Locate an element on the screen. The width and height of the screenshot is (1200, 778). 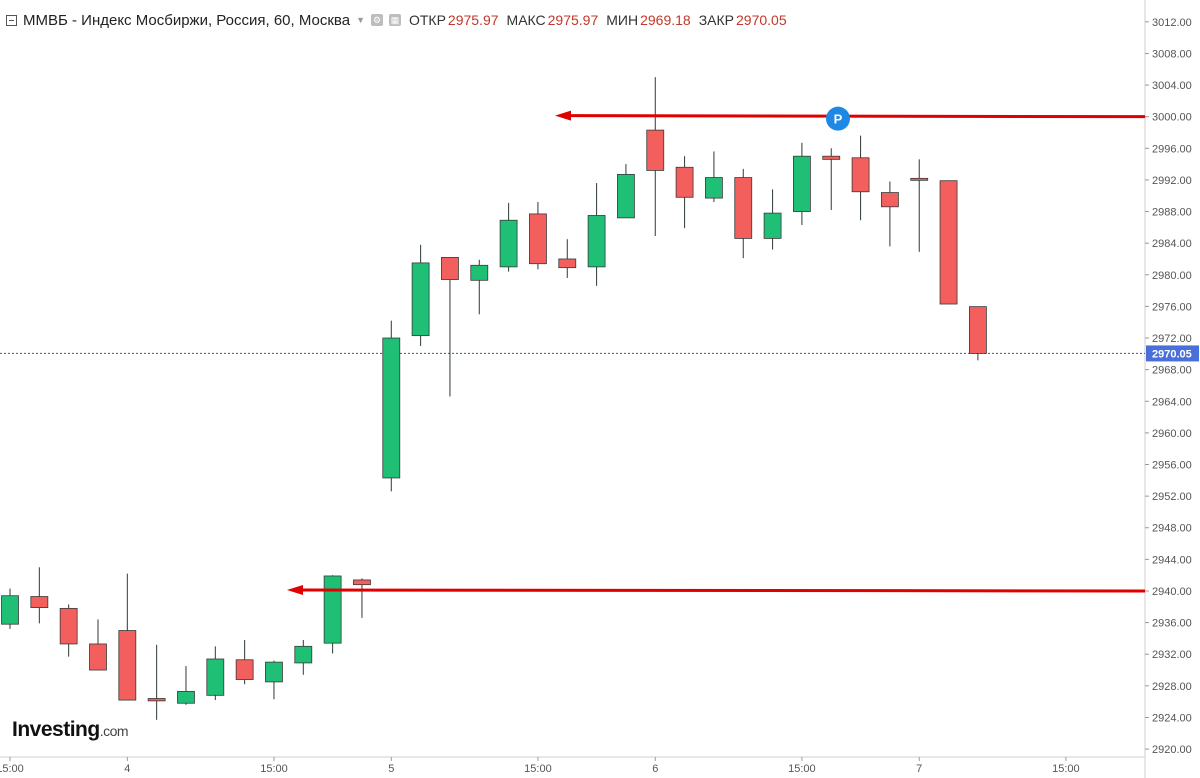
low-value: 2969.18 is located at coordinates (665, 20).